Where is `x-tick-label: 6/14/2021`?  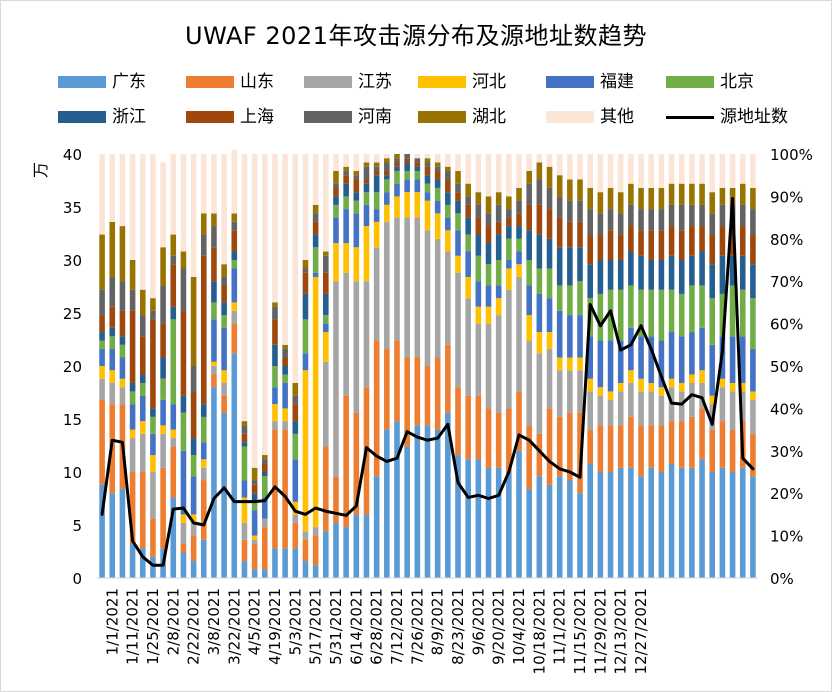
x-tick-label: 6/14/2021 is located at coordinates (356, 626).